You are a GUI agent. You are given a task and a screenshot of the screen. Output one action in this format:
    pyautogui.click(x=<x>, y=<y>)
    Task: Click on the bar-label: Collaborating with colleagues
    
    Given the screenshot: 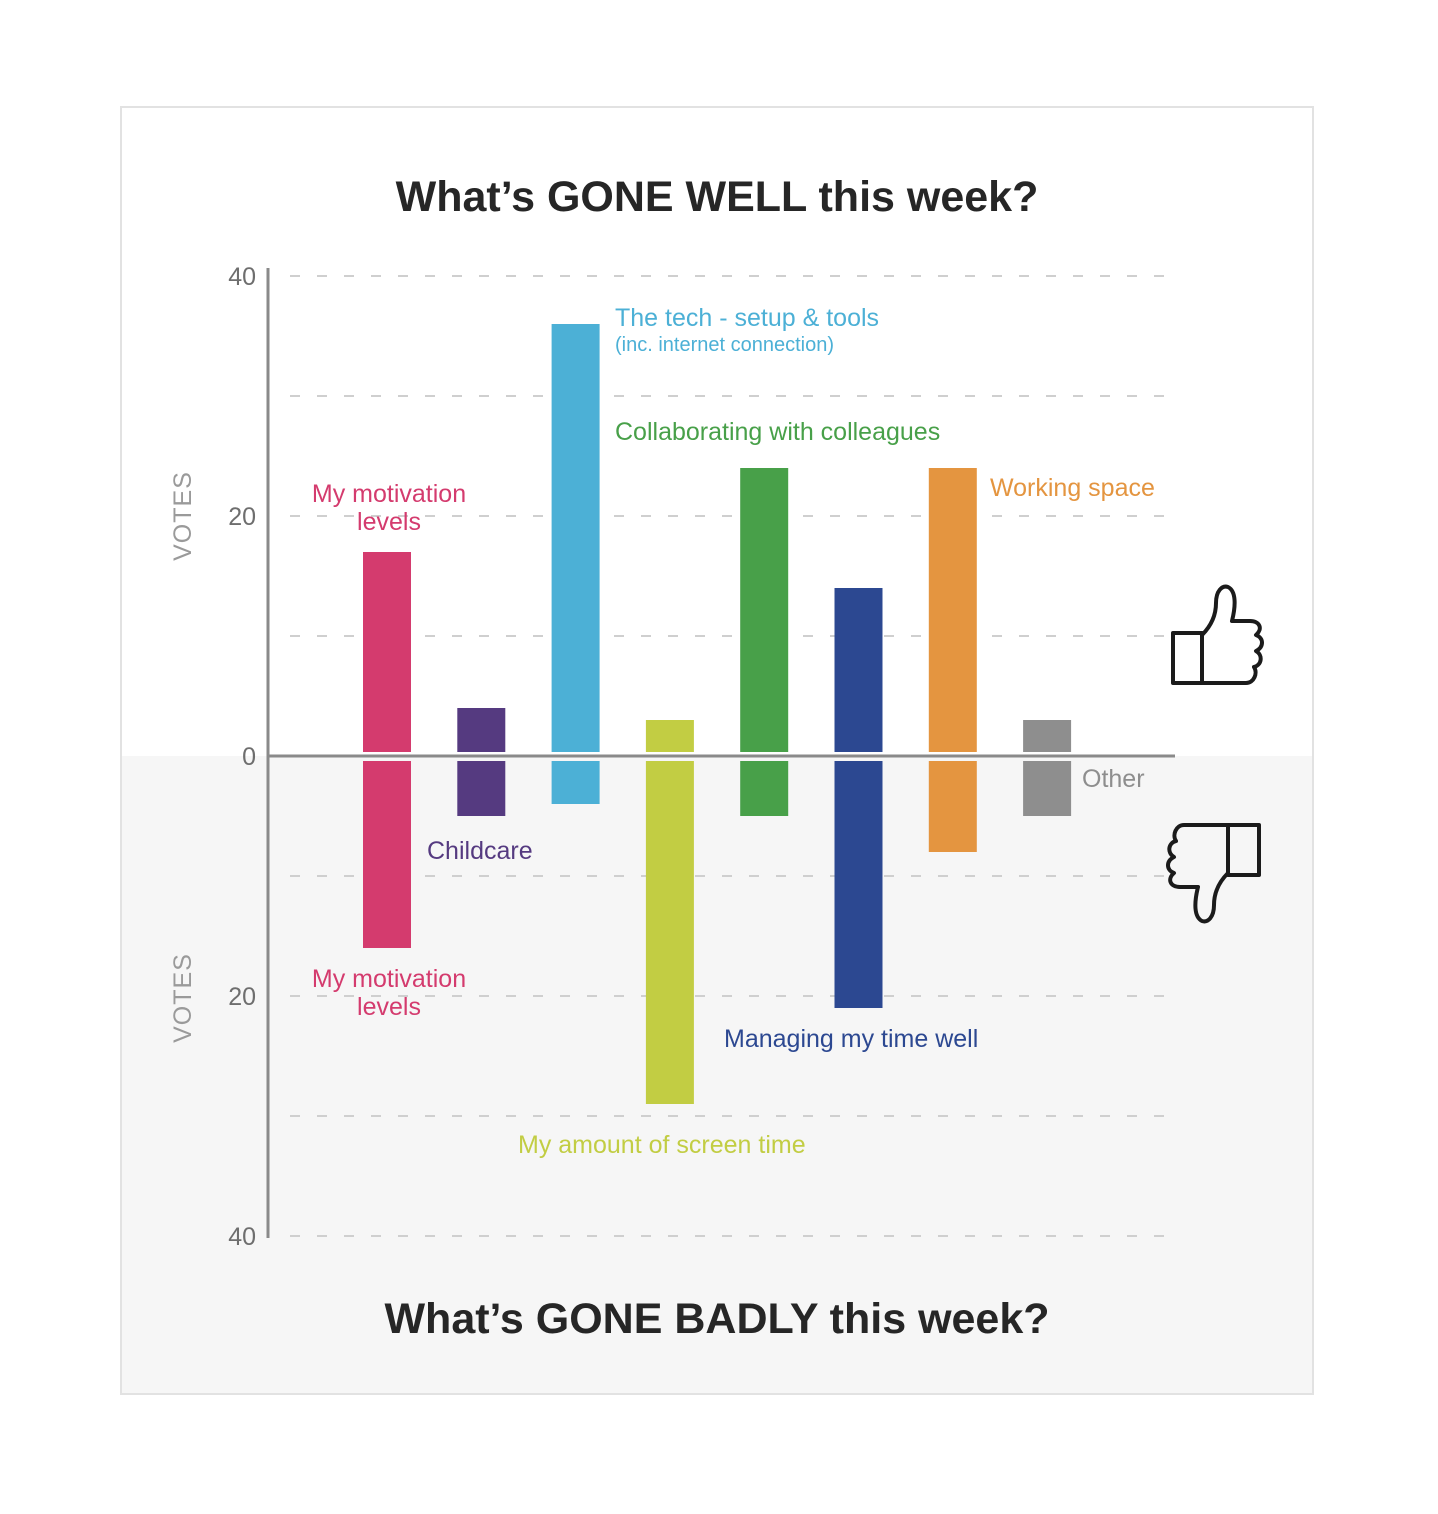 What is the action you would take?
    pyautogui.click(x=777, y=432)
    